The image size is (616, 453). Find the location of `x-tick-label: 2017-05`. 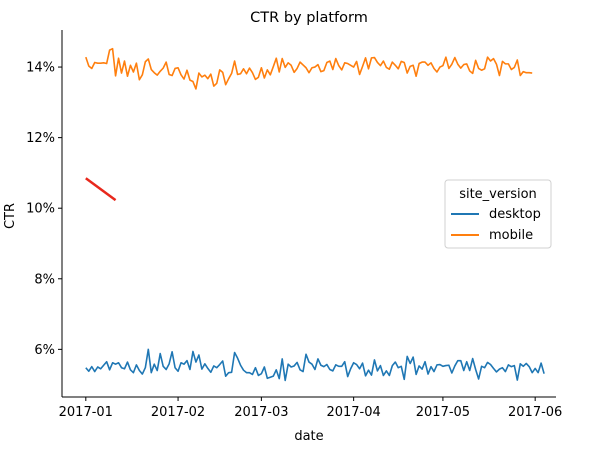

x-tick-label: 2017-05 is located at coordinates (443, 412).